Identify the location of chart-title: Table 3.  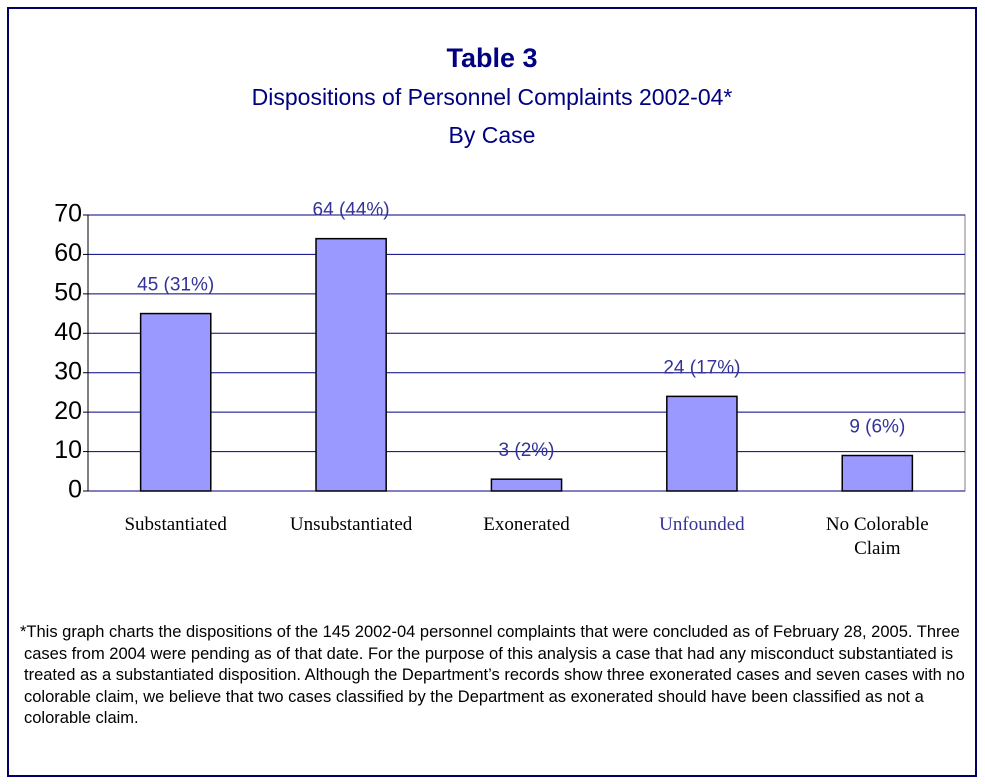
(491, 58).